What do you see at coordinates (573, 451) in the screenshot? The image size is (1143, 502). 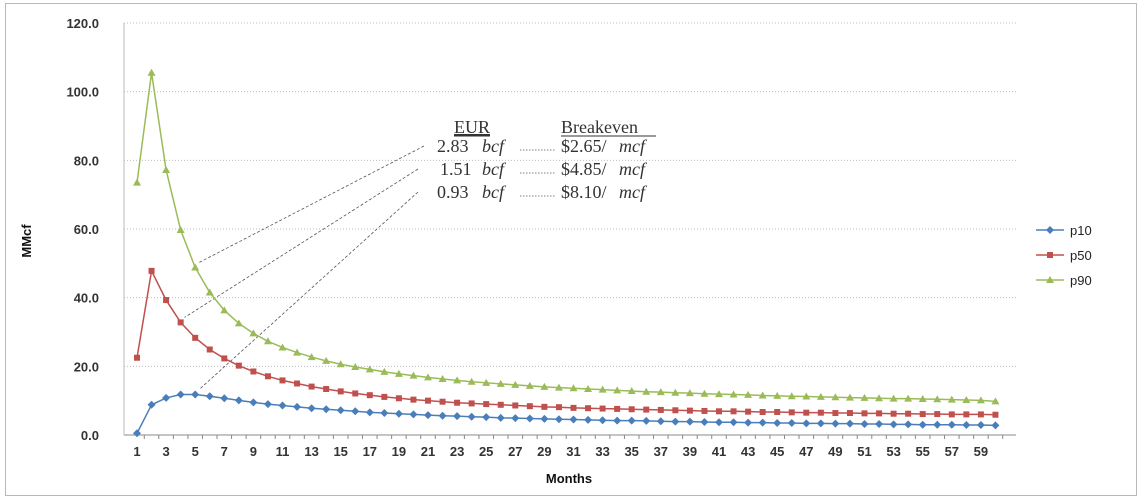 I see `x-tick-label: 31` at bounding box center [573, 451].